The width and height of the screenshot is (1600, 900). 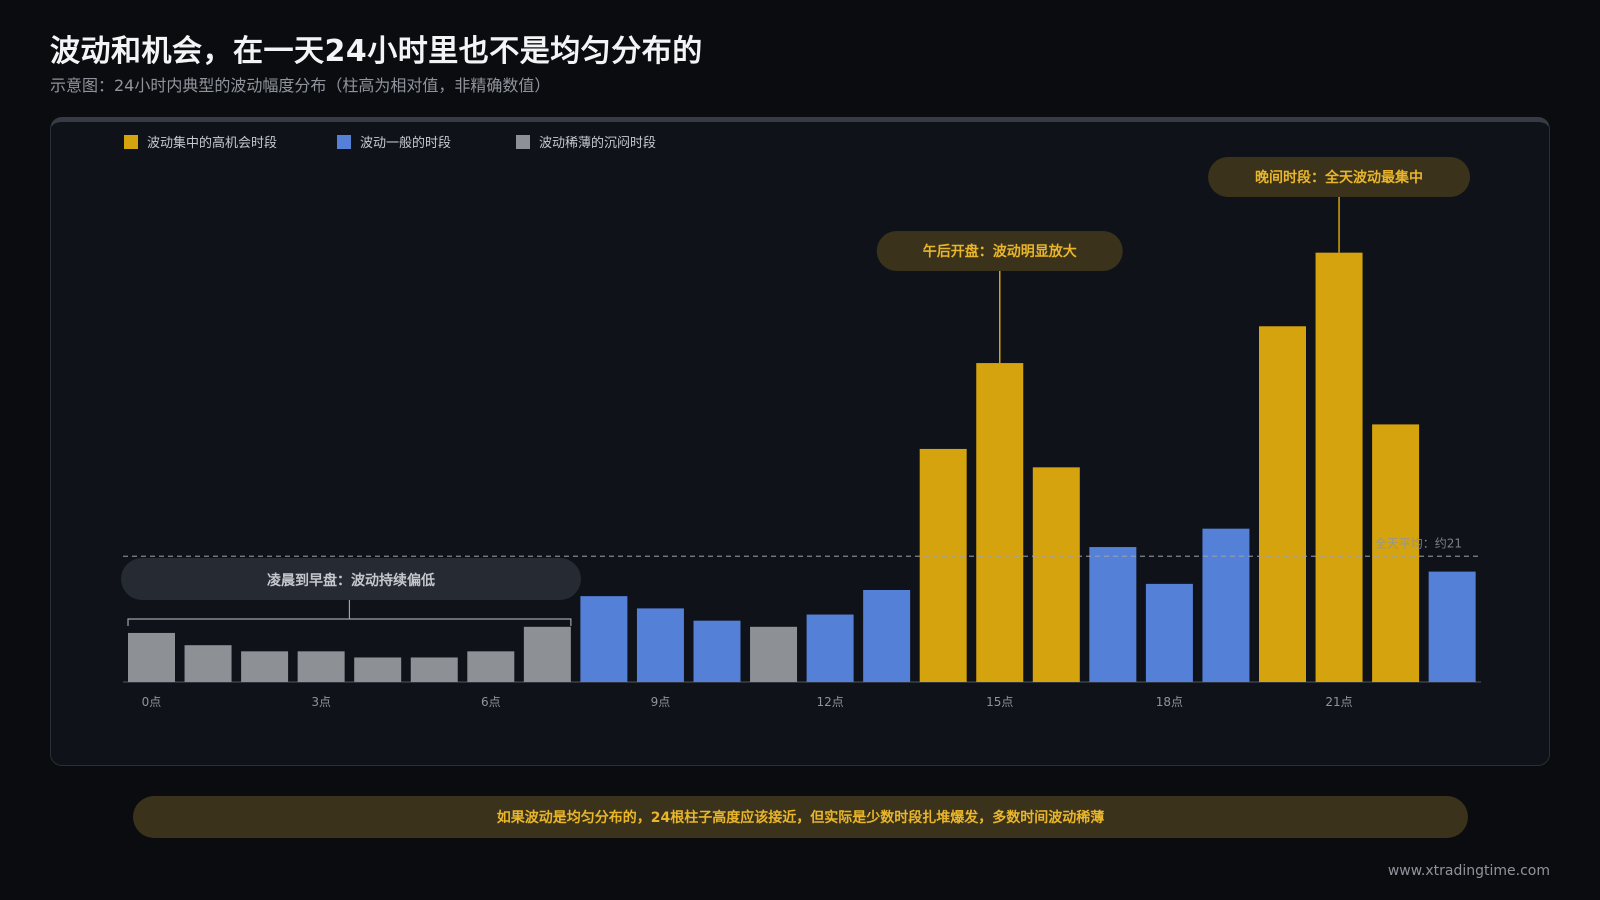 What do you see at coordinates (212, 143) in the screenshot?
I see `legend-label-high: 波动集中的高机会时段` at bounding box center [212, 143].